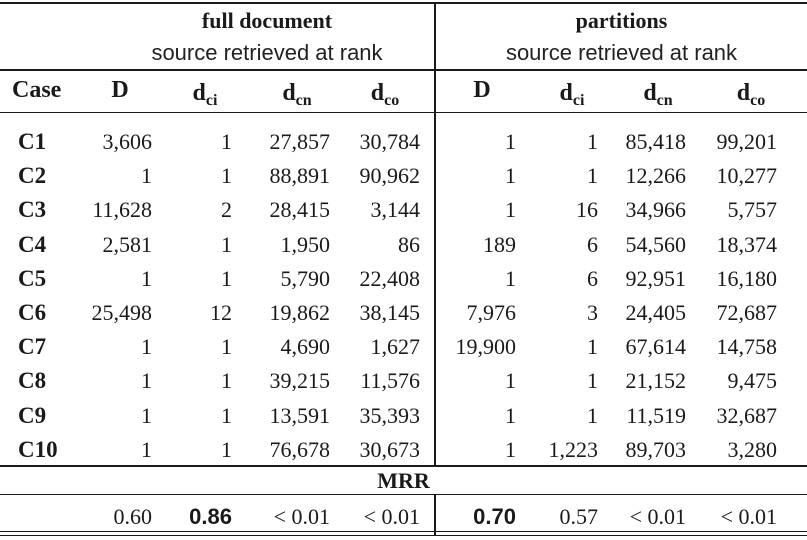 This screenshot has width=807, height=540. Describe the element at coordinates (409, 244) in the screenshot. I see `table-cell: 86` at that location.